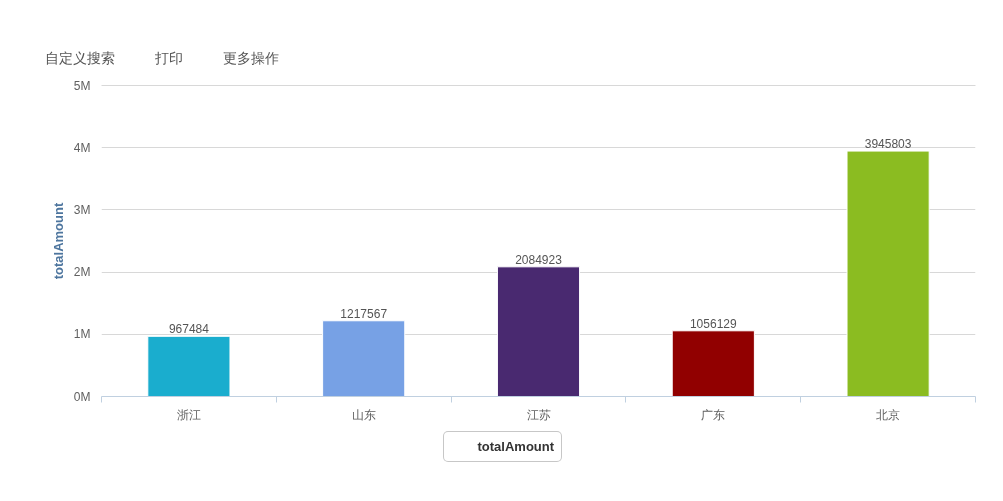 The width and height of the screenshot is (1003, 501). Describe the element at coordinates (82, 209) in the screenshot. I see `y-tick-label: 3M` at that location.